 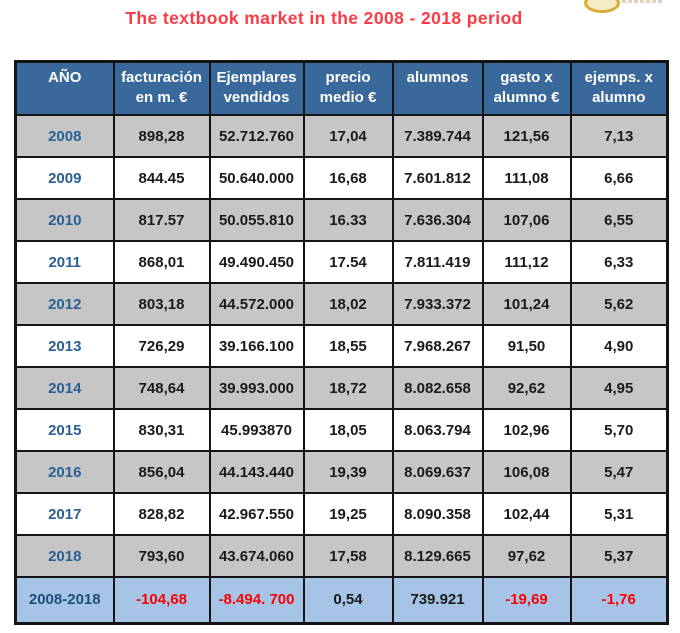 I want to click on value-cell: 8.063.794, so click(x=437, y=430).